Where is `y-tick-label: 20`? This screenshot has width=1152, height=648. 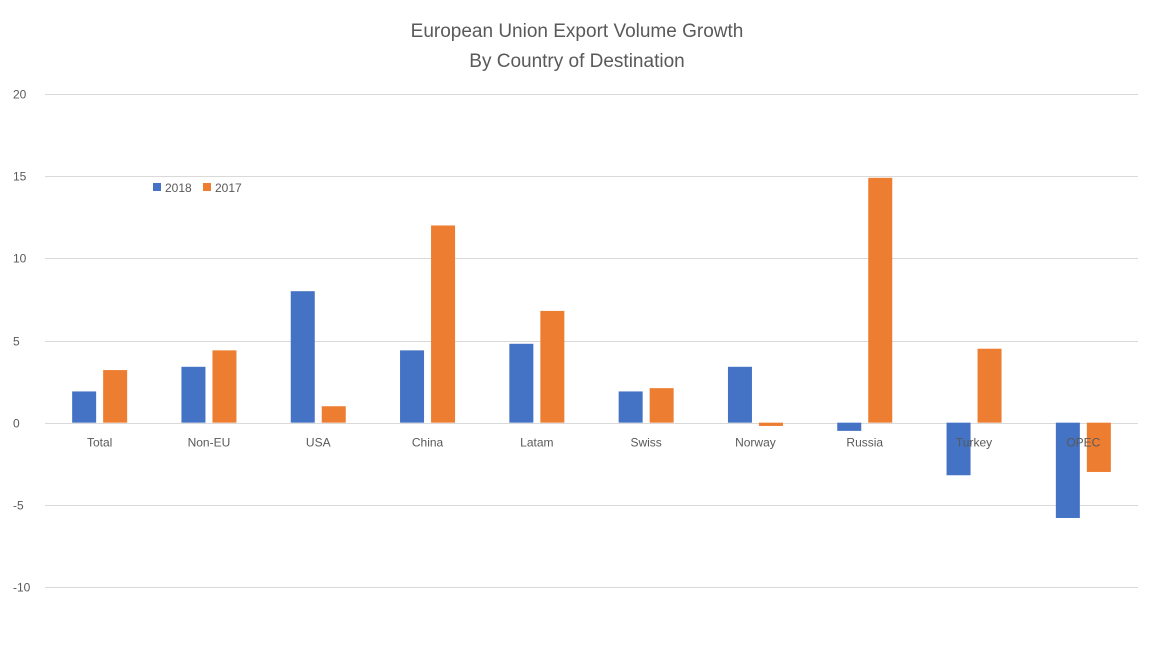 y-tick-label: 20 is located at coordinates (20, 95).